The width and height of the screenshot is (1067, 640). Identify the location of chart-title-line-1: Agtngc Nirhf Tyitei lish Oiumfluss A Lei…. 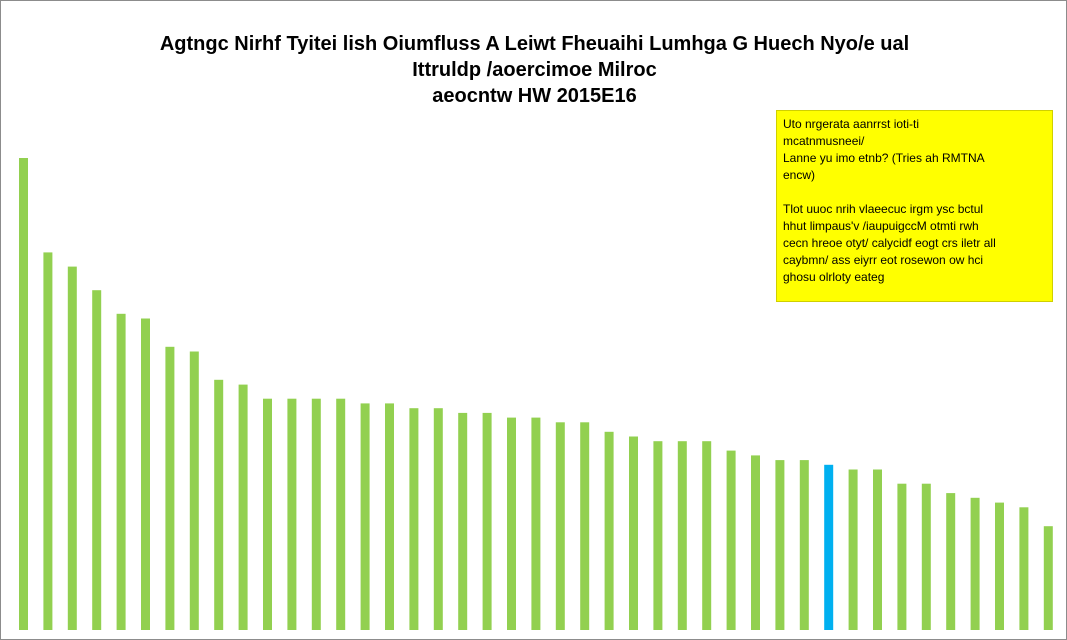
(534, 44).